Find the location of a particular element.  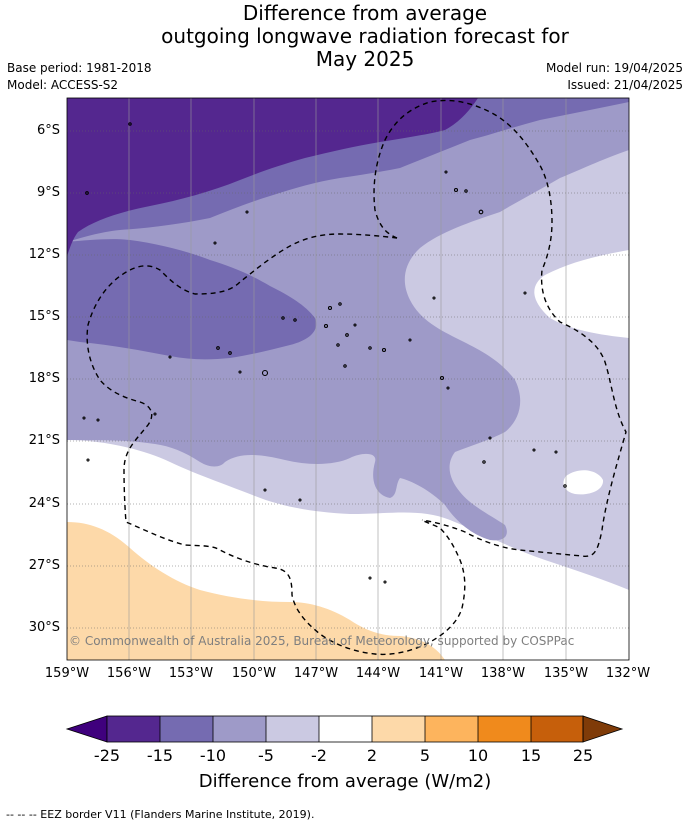

lat-label: 27°S is located at coordinates (44, 565).